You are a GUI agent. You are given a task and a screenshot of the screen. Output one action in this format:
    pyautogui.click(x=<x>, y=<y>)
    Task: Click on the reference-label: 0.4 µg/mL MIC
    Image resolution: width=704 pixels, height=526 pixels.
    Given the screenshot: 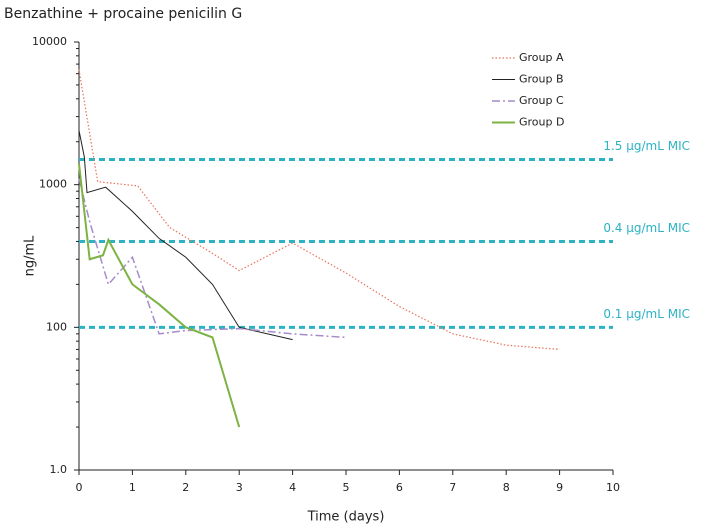 What is the action you would take?
    pyautogui.click(x=646, y=228)
    